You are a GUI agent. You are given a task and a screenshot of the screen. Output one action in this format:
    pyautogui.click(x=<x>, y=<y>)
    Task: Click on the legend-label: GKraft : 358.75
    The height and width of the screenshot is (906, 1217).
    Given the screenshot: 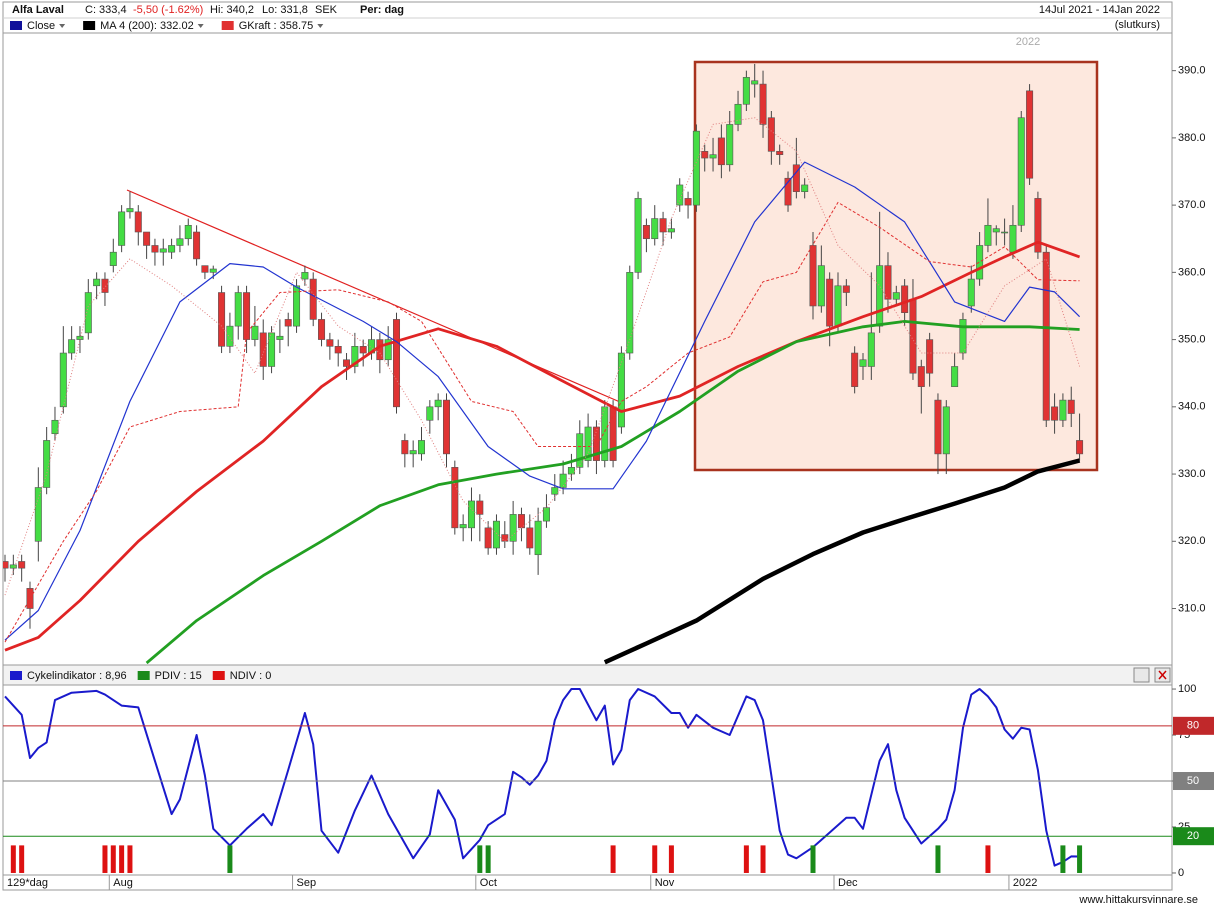 What is the action you would take?
    pyautogui.click(x=276, y=26)
    